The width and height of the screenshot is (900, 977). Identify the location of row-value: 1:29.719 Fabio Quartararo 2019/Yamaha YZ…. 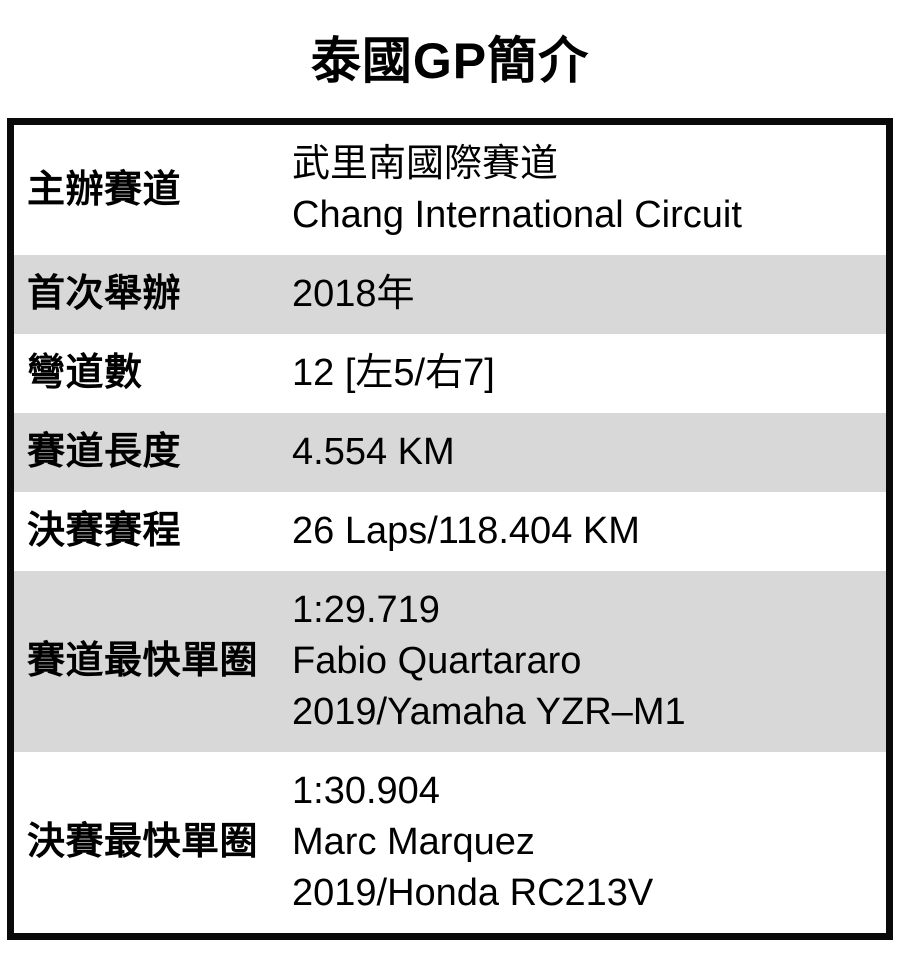
(489, 661).